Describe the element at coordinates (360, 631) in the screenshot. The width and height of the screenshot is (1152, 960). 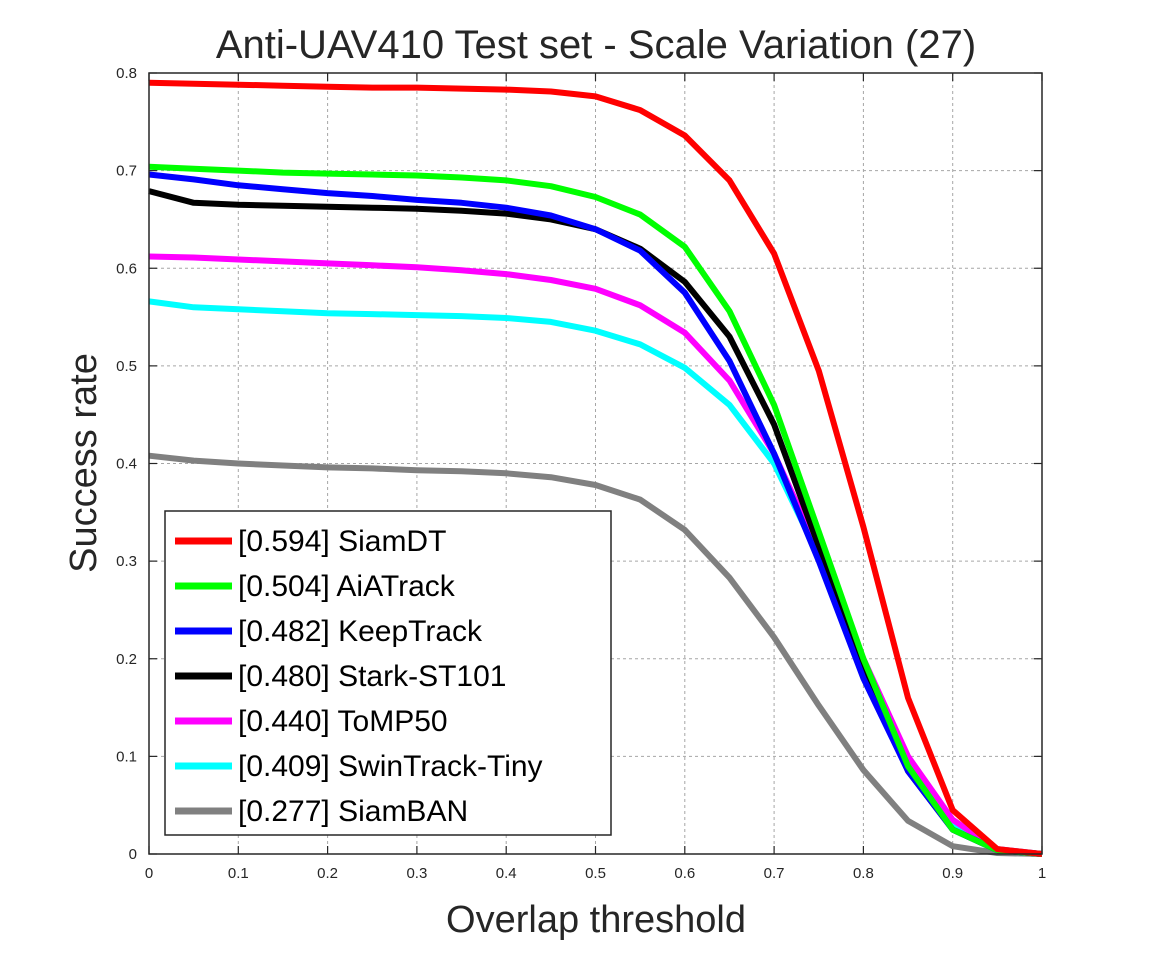
I see `legend-label-keeptrack: [0.482] KeepTrack` at that location.